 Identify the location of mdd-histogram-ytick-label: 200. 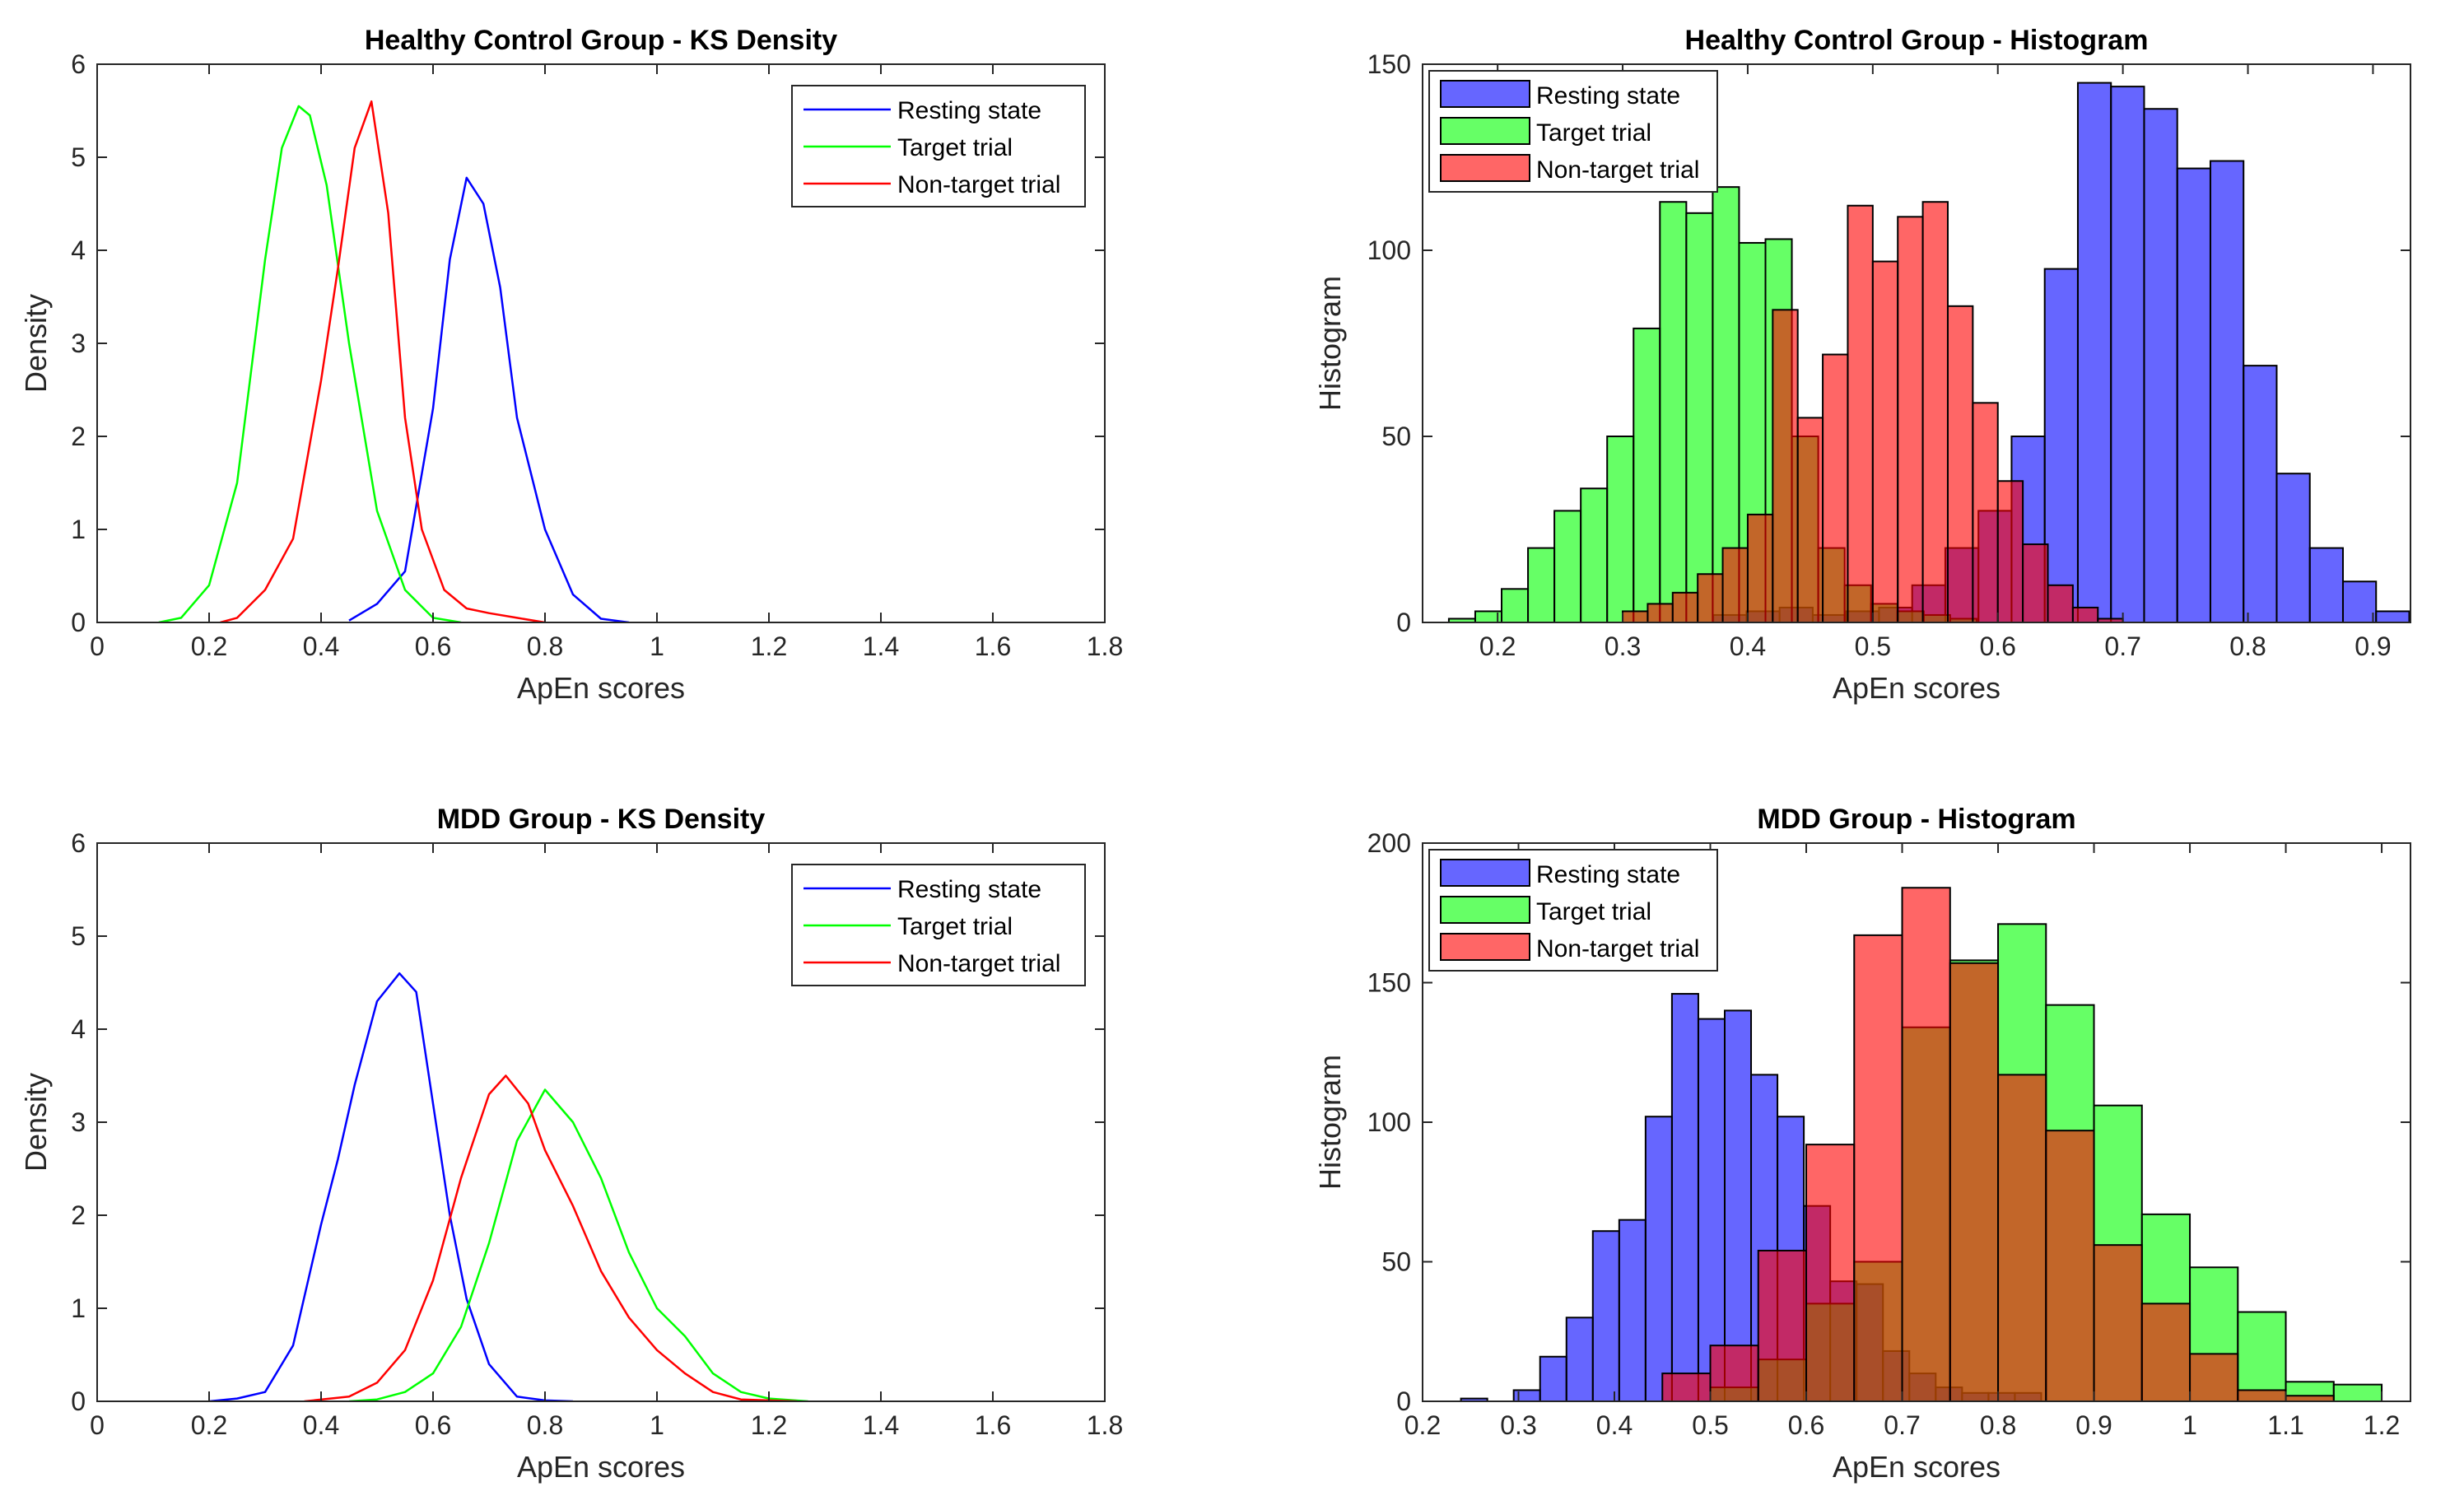
(1389, 843).